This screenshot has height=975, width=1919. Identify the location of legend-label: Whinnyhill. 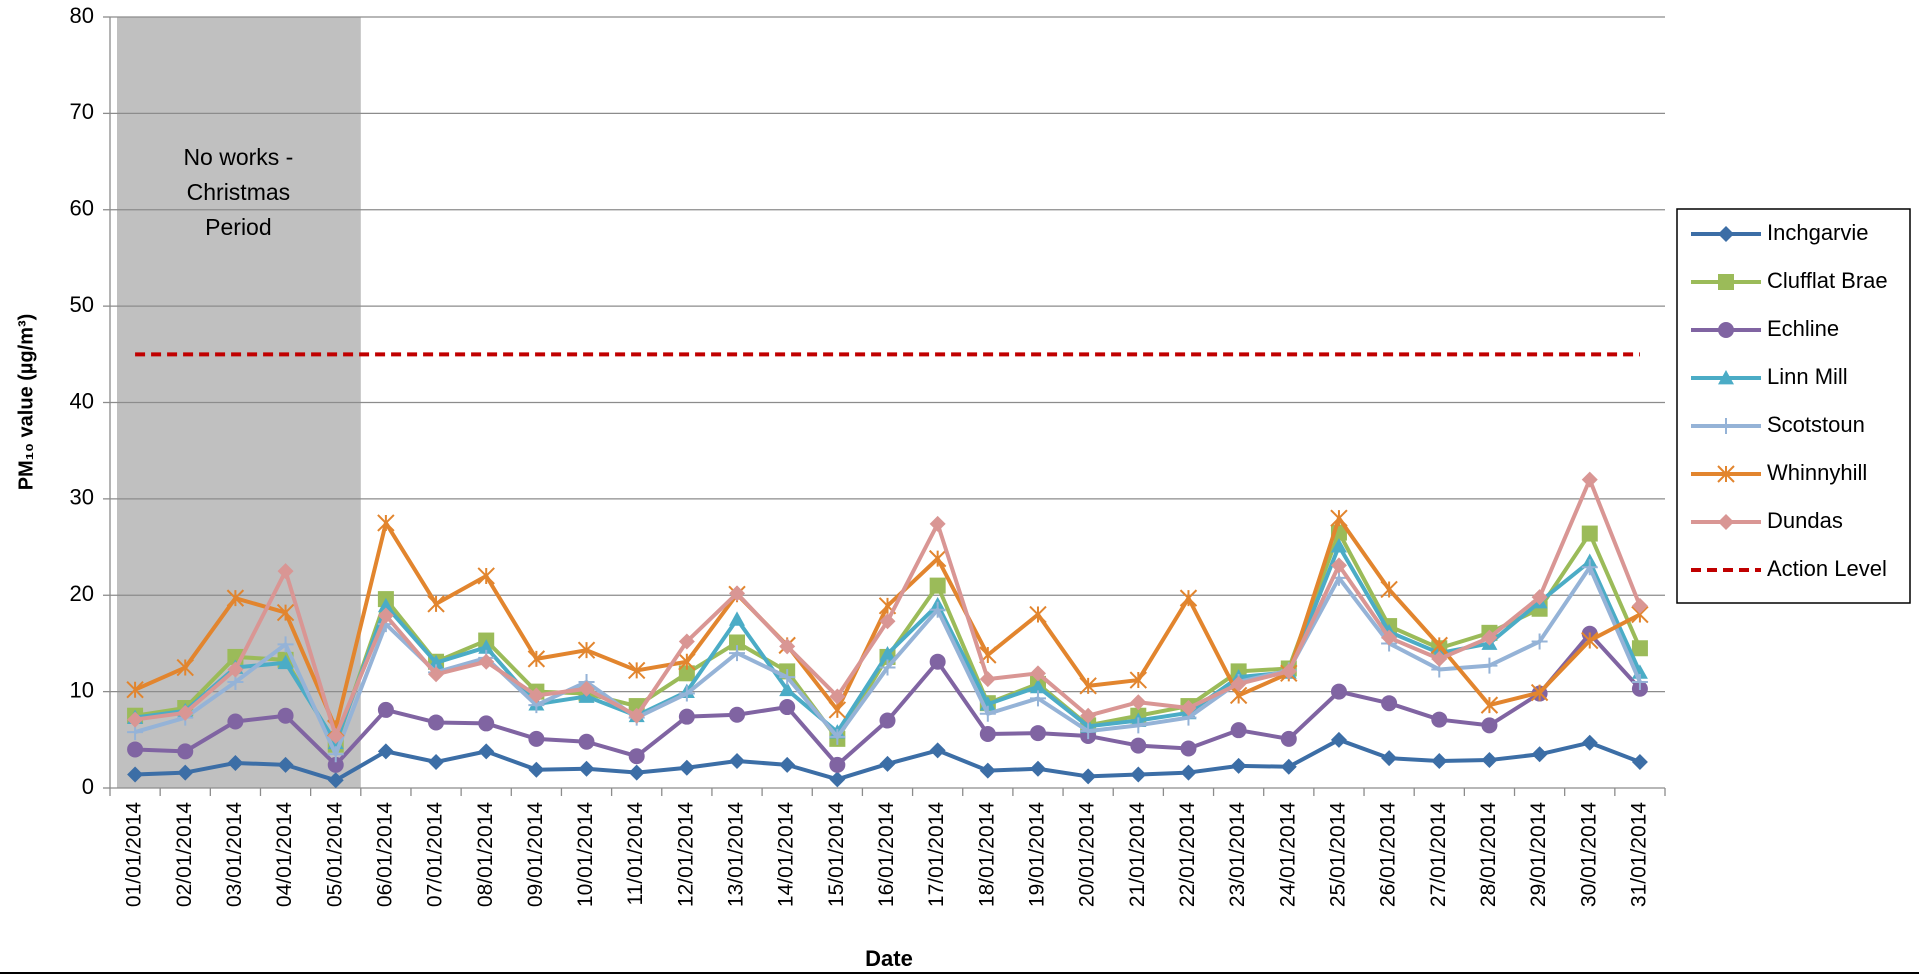
(1817, 472).